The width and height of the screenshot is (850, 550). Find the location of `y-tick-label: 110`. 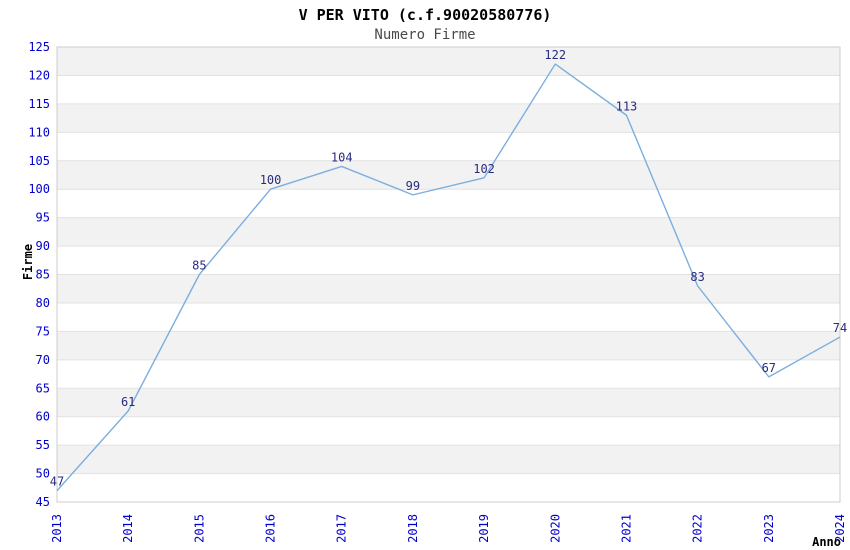

y-tick-label: 110 is located at coordinates (39, 132).